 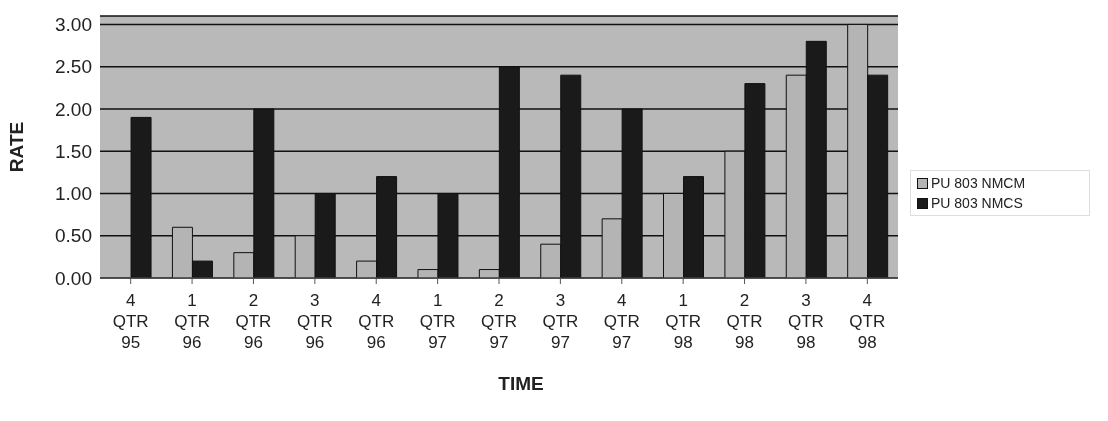 I want to click on y-tick-label: 2.50, so click(x=73, y=67).